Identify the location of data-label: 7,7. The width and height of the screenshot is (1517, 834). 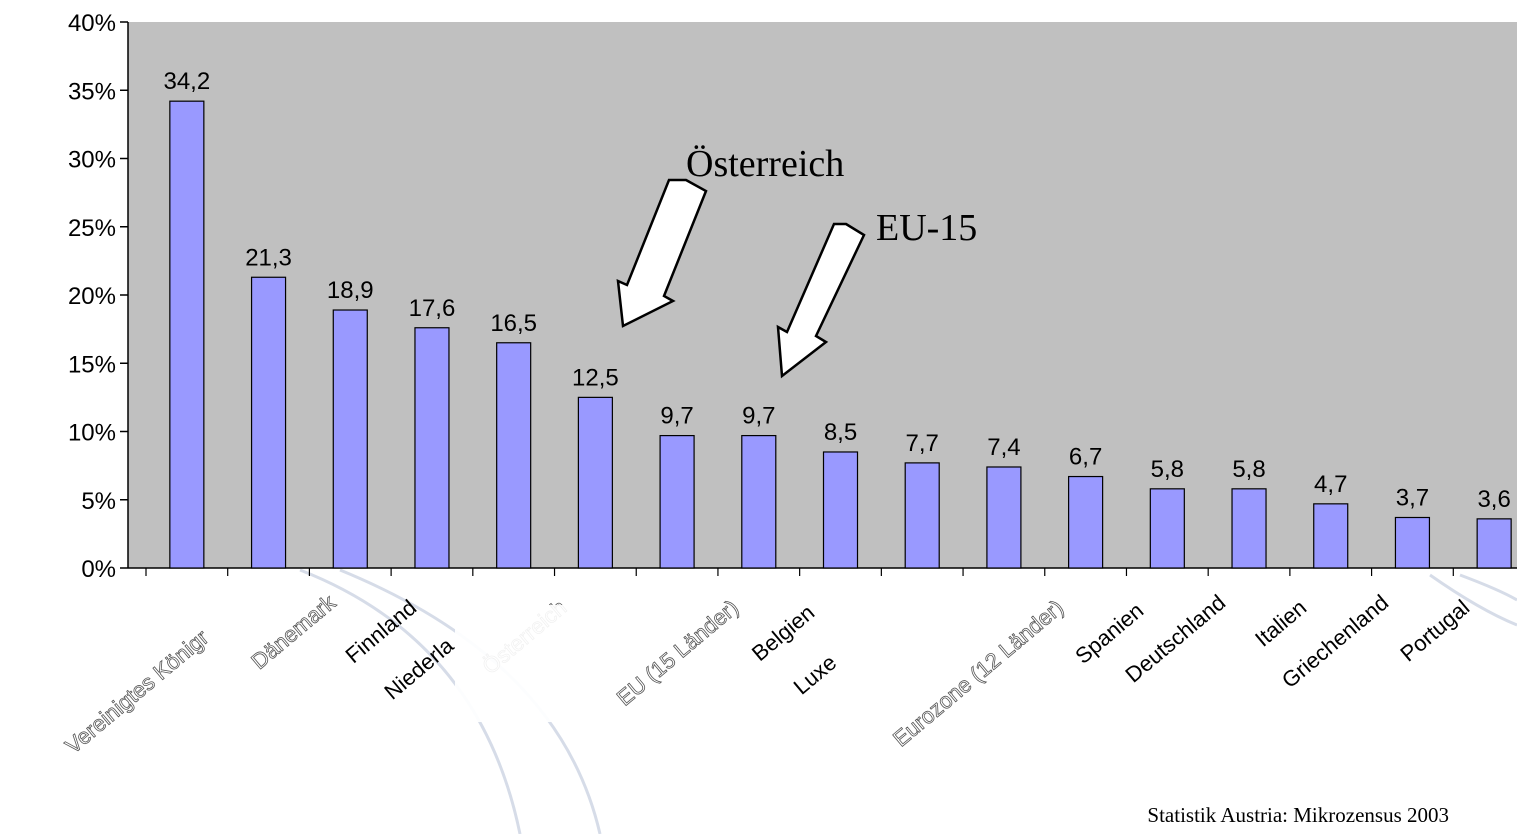
(922, 443).